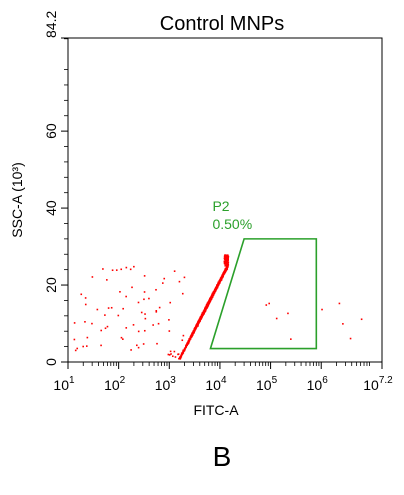  What do you see at coordinates (378, 384) in the screenshot?
I see `x-tick-label: 107.2` at bounding box center [378, 384].